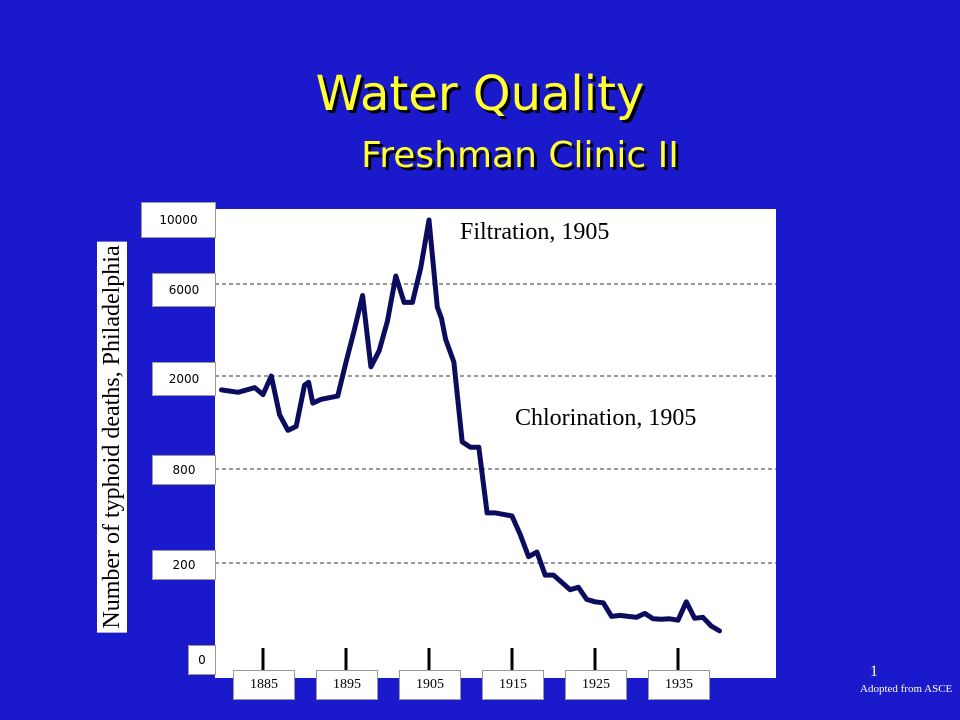 The width and height of the screenshot is (960, 720). I want to click on x-tick-label: 1915, so click(513, 685).